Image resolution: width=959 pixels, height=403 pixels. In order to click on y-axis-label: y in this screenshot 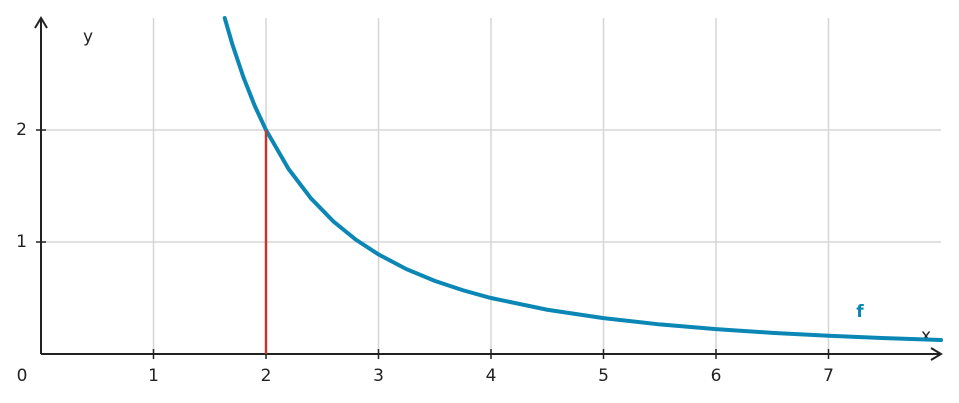, I will do `click(88, 37)`.